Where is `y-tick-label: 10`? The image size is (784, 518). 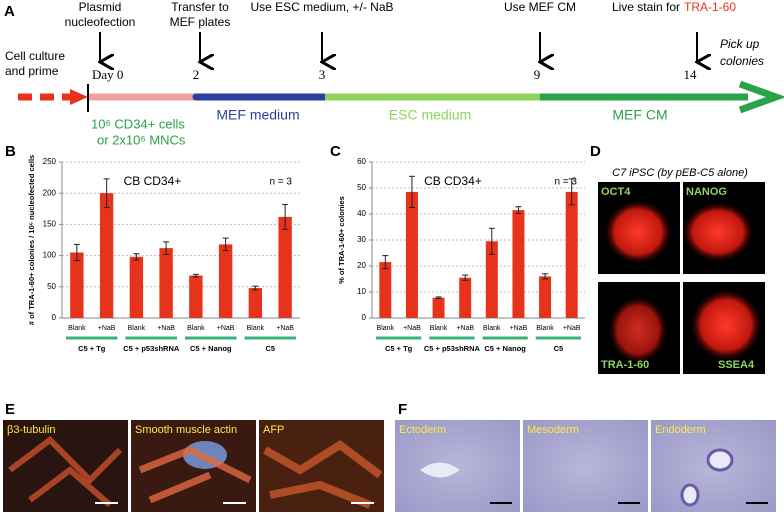
y-tick-label: 10 is located at coordinates (361, 291).